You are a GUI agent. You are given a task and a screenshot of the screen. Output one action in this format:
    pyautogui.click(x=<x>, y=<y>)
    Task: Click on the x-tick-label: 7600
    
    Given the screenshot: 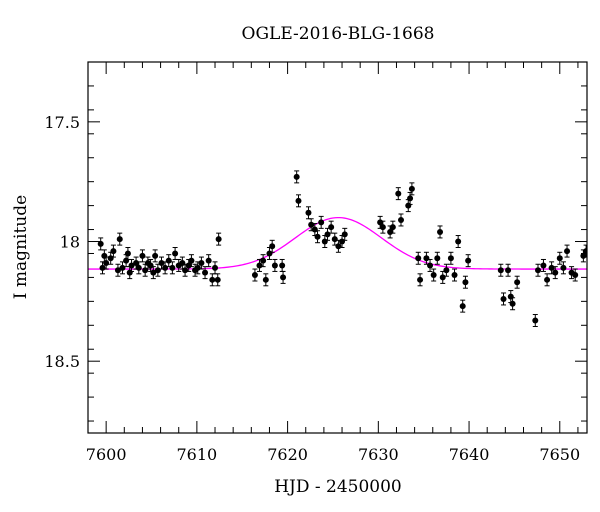 What is the action you would take?
    pyautogui.click(x=106, y=454)
    